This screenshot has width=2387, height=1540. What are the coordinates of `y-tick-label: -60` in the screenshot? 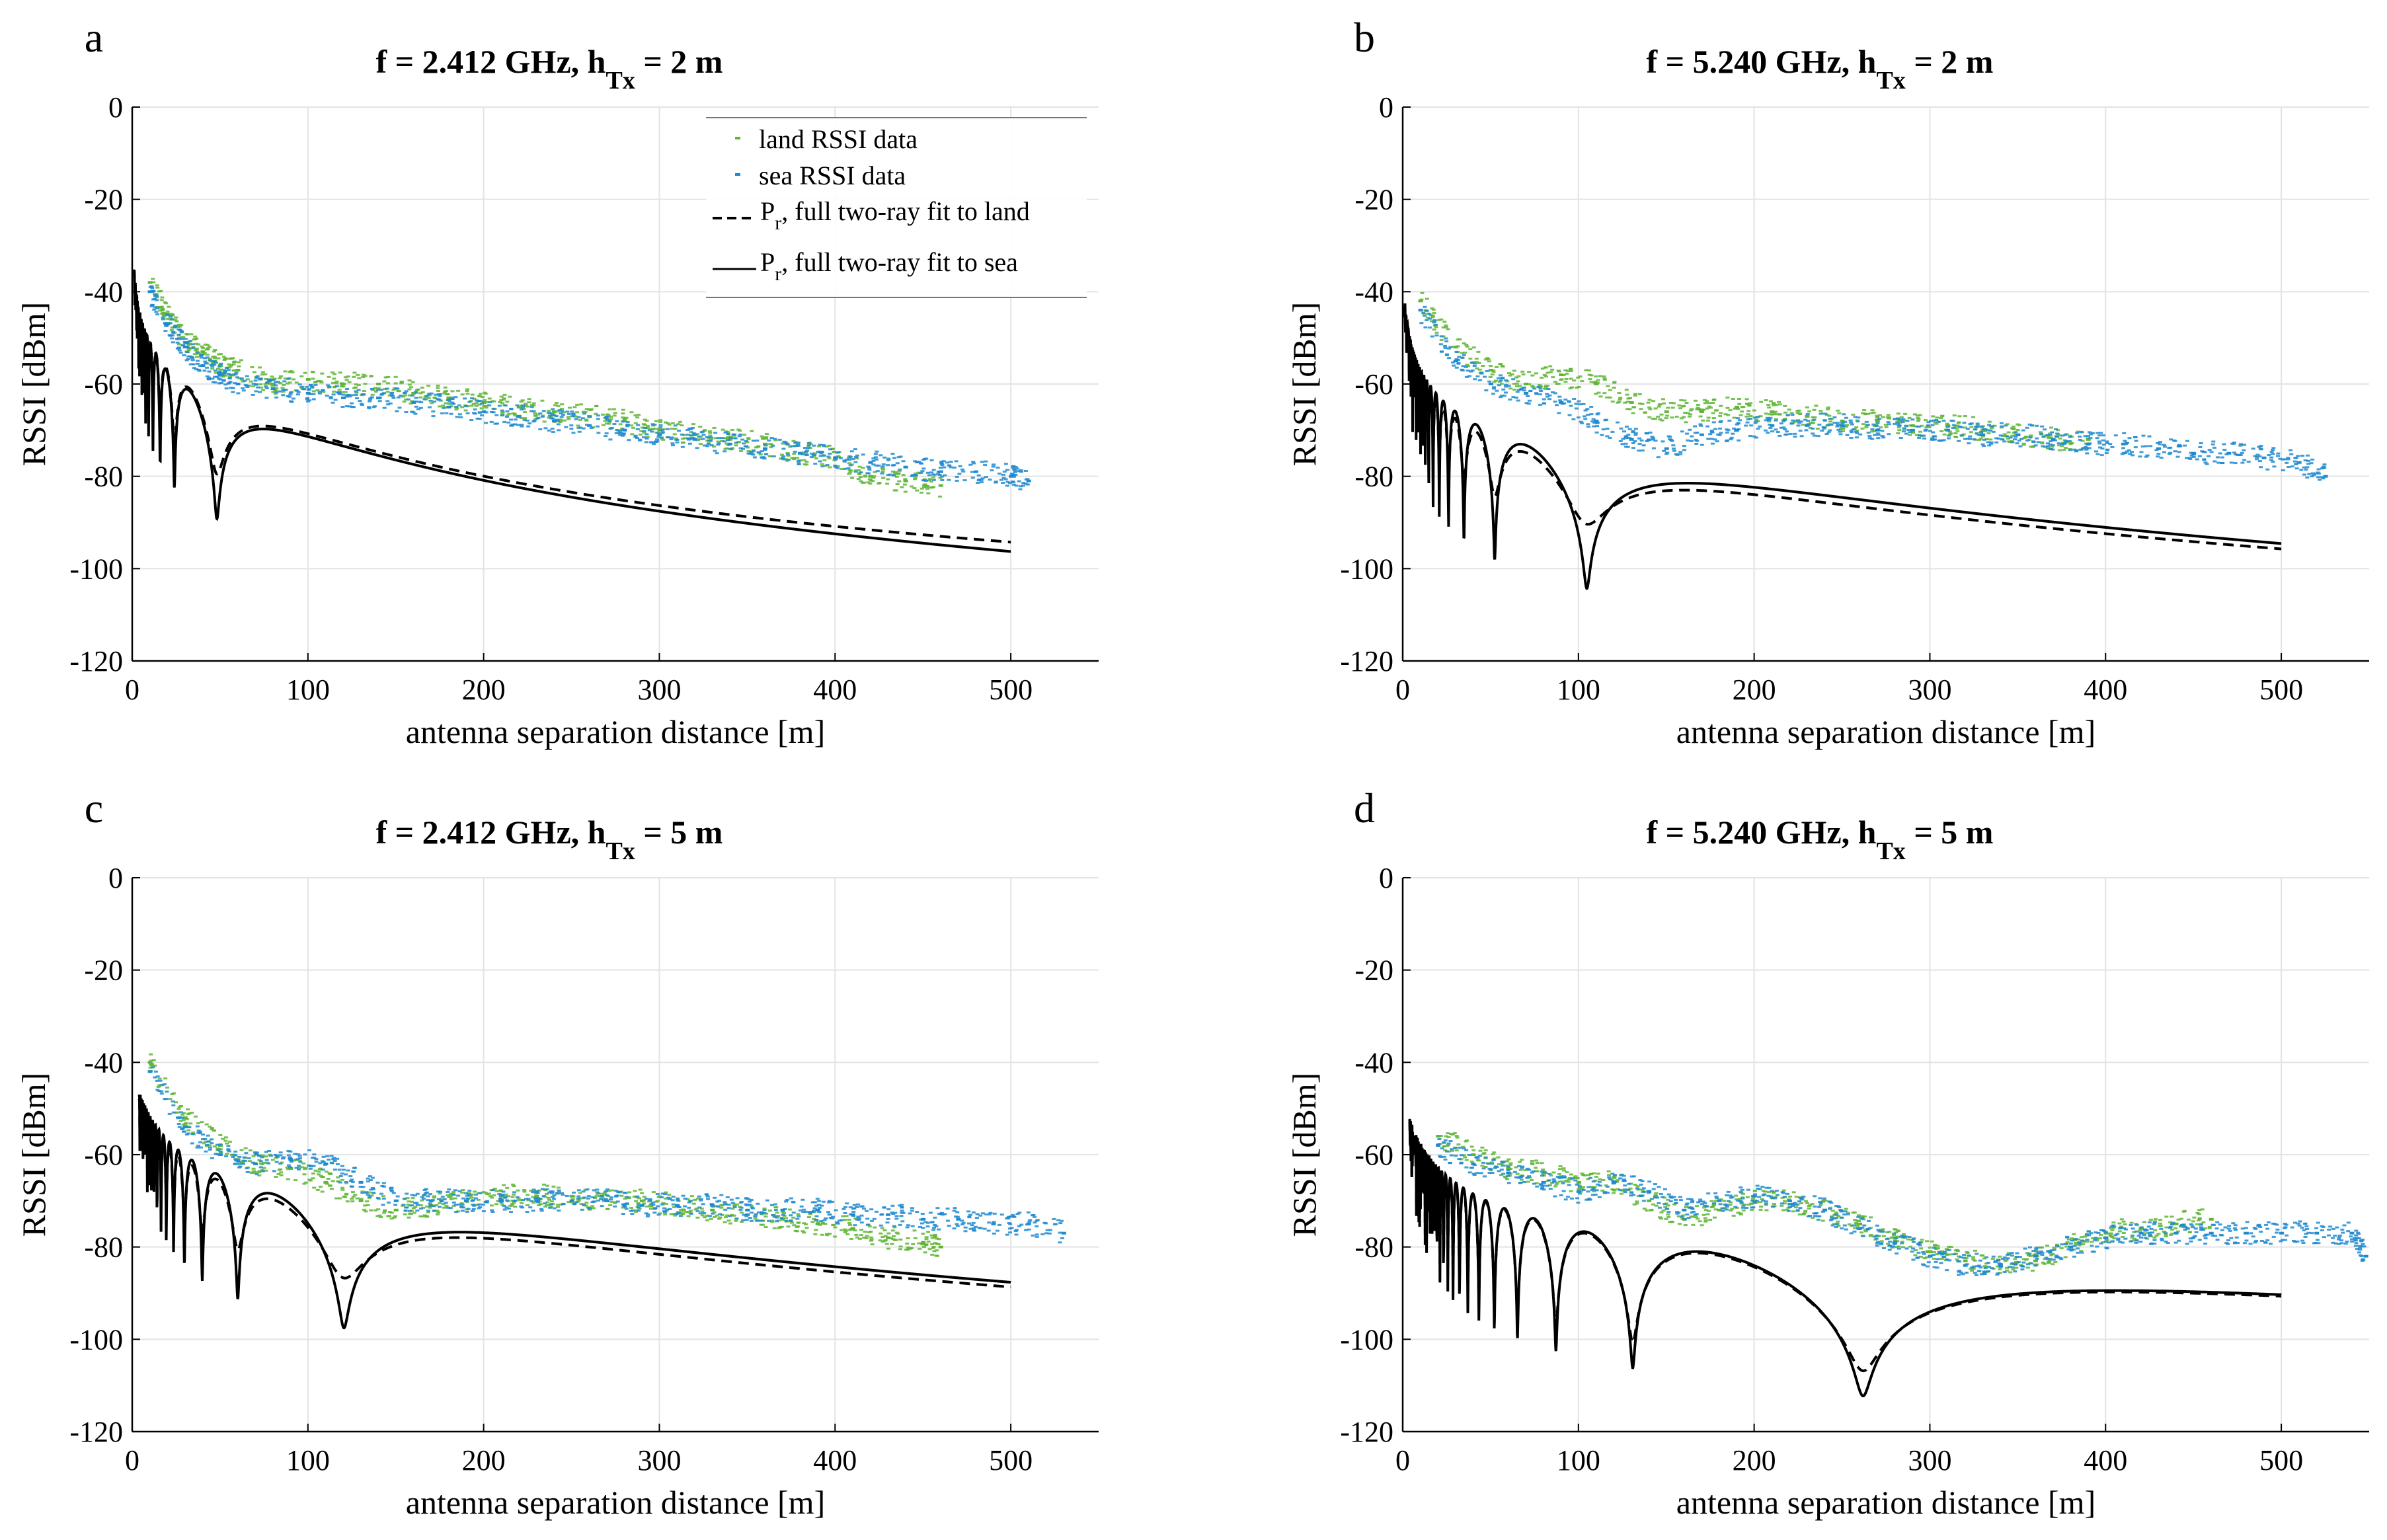 It's located at (1373, 384).